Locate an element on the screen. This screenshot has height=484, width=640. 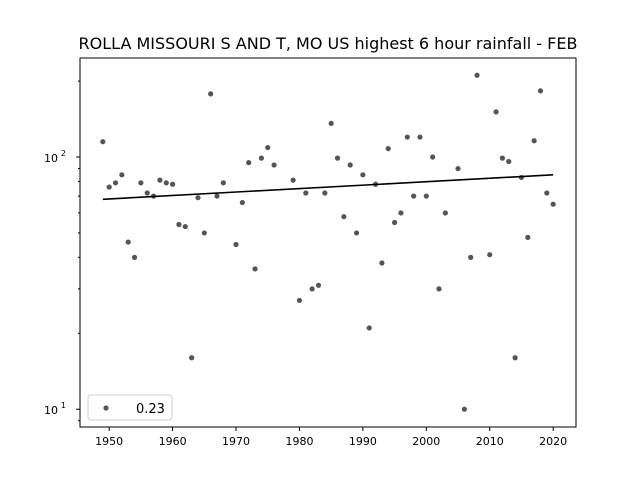
legend-label: 0.23 is located at coordinates (150, 409).